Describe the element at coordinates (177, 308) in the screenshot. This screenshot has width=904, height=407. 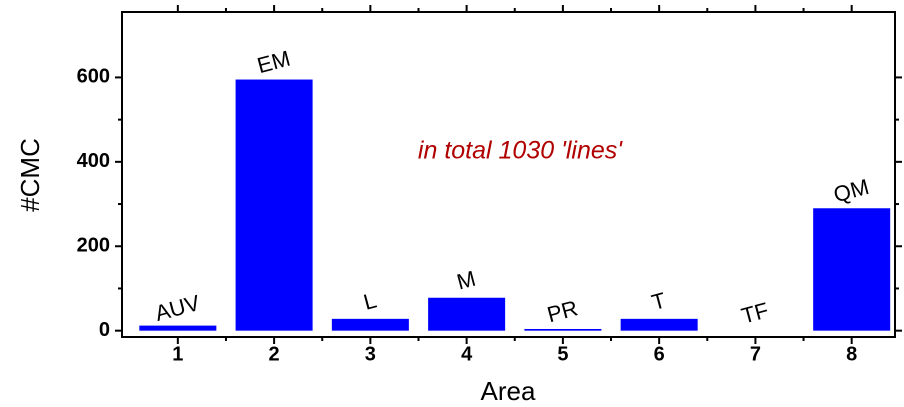
I see `bar-label: AUV` at that location.